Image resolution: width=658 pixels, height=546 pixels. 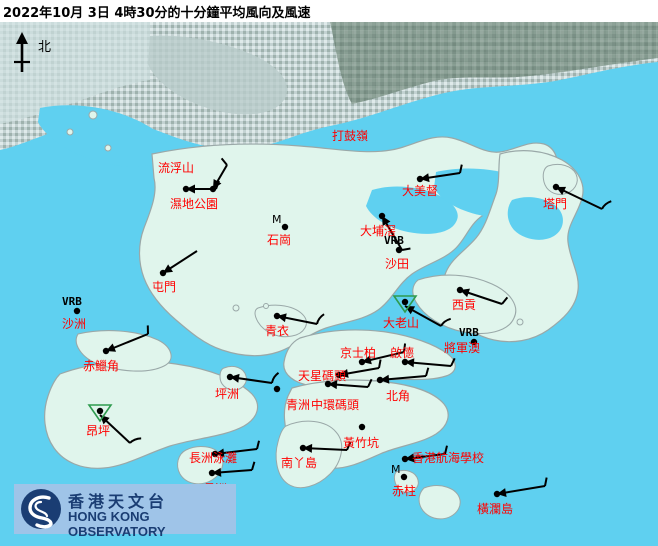 What do you see at coordinates (117, 524) in the screenshot?
I see `logo-english-text: HONG KONG OBSERVATORY` at bounding box center [117, 524].